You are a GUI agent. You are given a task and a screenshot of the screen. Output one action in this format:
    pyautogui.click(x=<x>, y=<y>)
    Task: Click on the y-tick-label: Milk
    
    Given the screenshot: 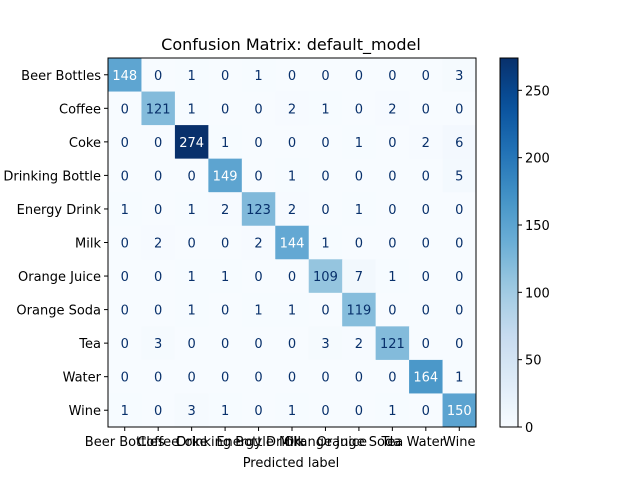 What is the action you would take?
    pyautogui.click(x=88, y=244)
    